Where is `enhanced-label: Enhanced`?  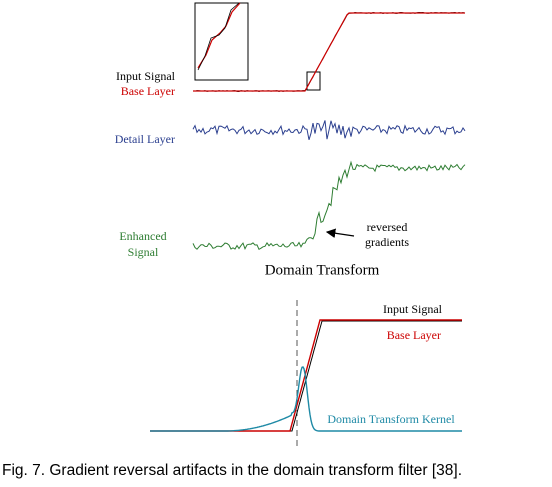 enhanced-label: Enhanced is located at coordinates (142, 236).